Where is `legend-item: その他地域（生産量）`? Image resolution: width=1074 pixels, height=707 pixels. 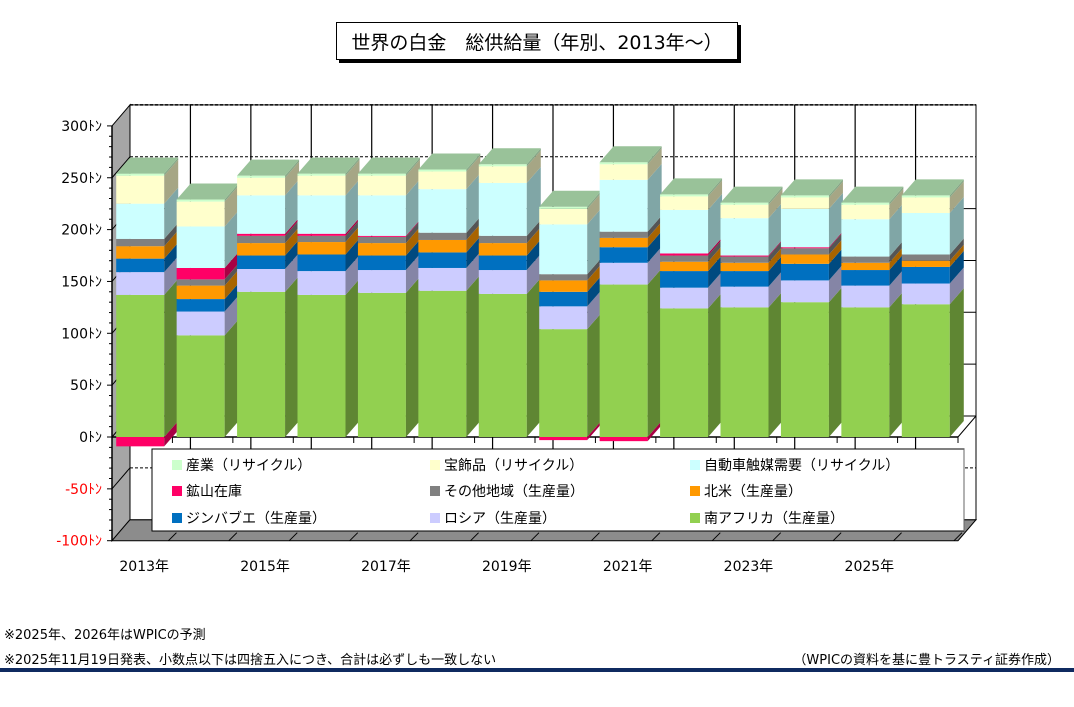
legend-item: その他地域（生産量） is located at coordinates (507, 492).